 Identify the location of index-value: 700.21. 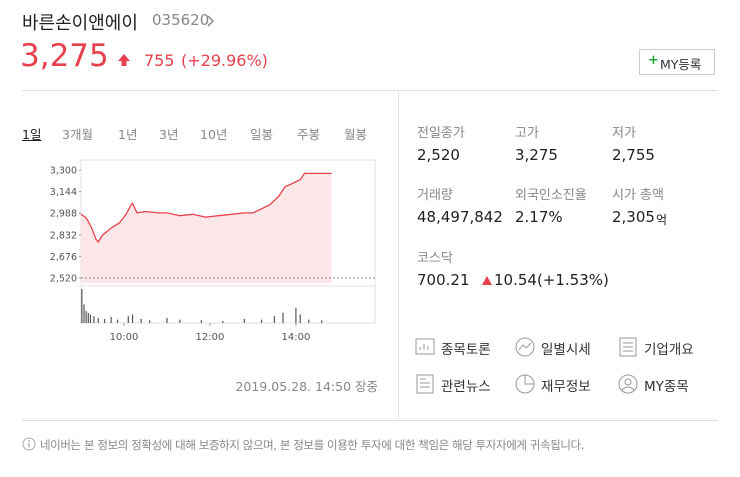
(443, 280).